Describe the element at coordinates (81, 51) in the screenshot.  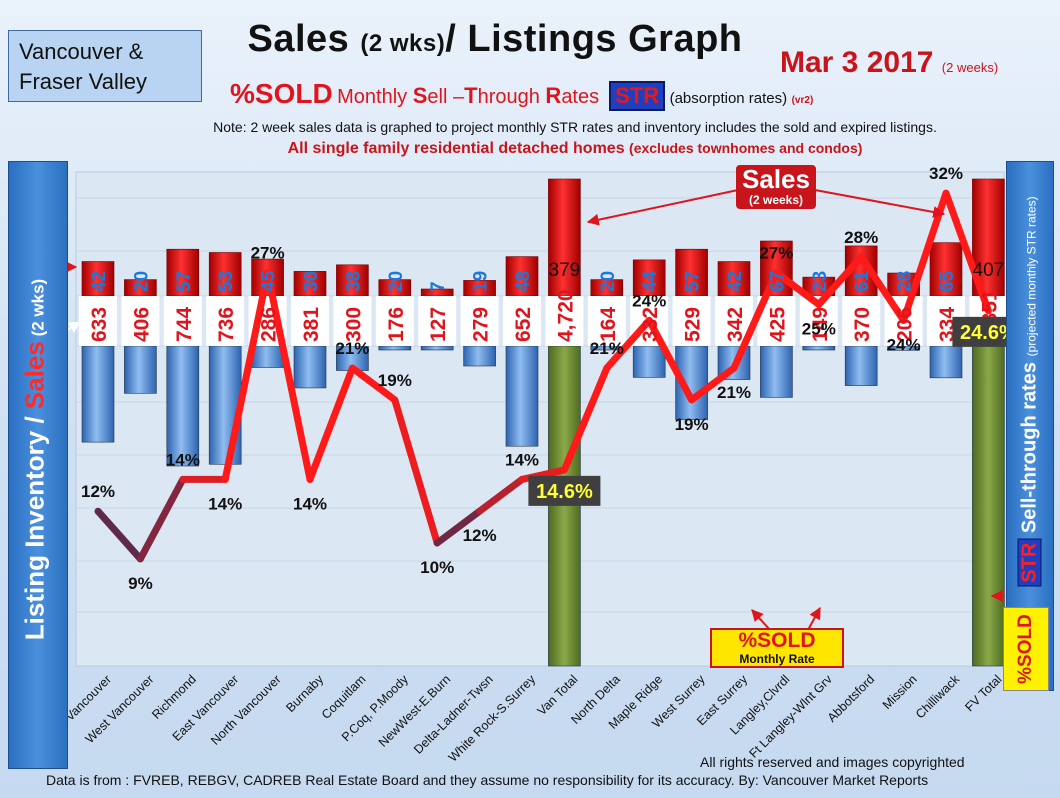
I see `region-line-1: Vancouver &` at that location.